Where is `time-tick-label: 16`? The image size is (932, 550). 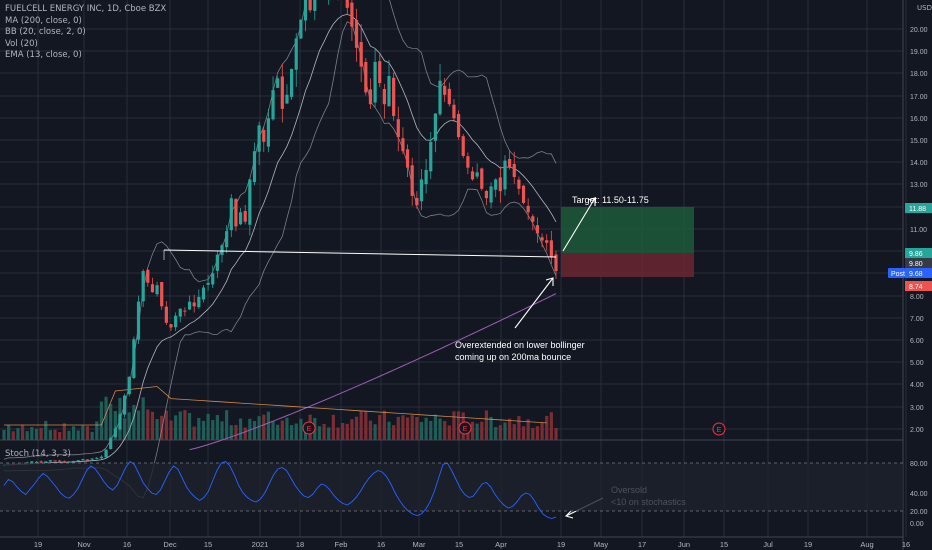
time-tick-label: 16 is located at coordinates (906, 544).